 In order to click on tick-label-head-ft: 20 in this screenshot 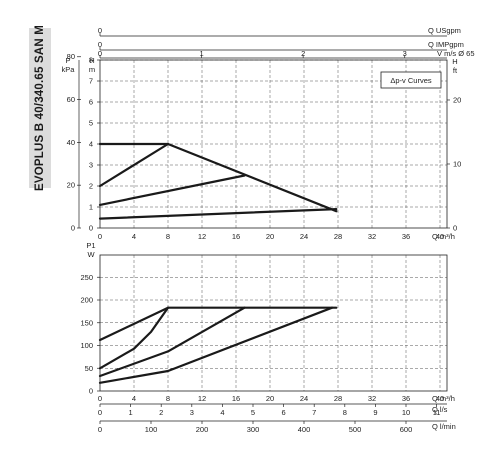, I will do `click(457, 99)`.